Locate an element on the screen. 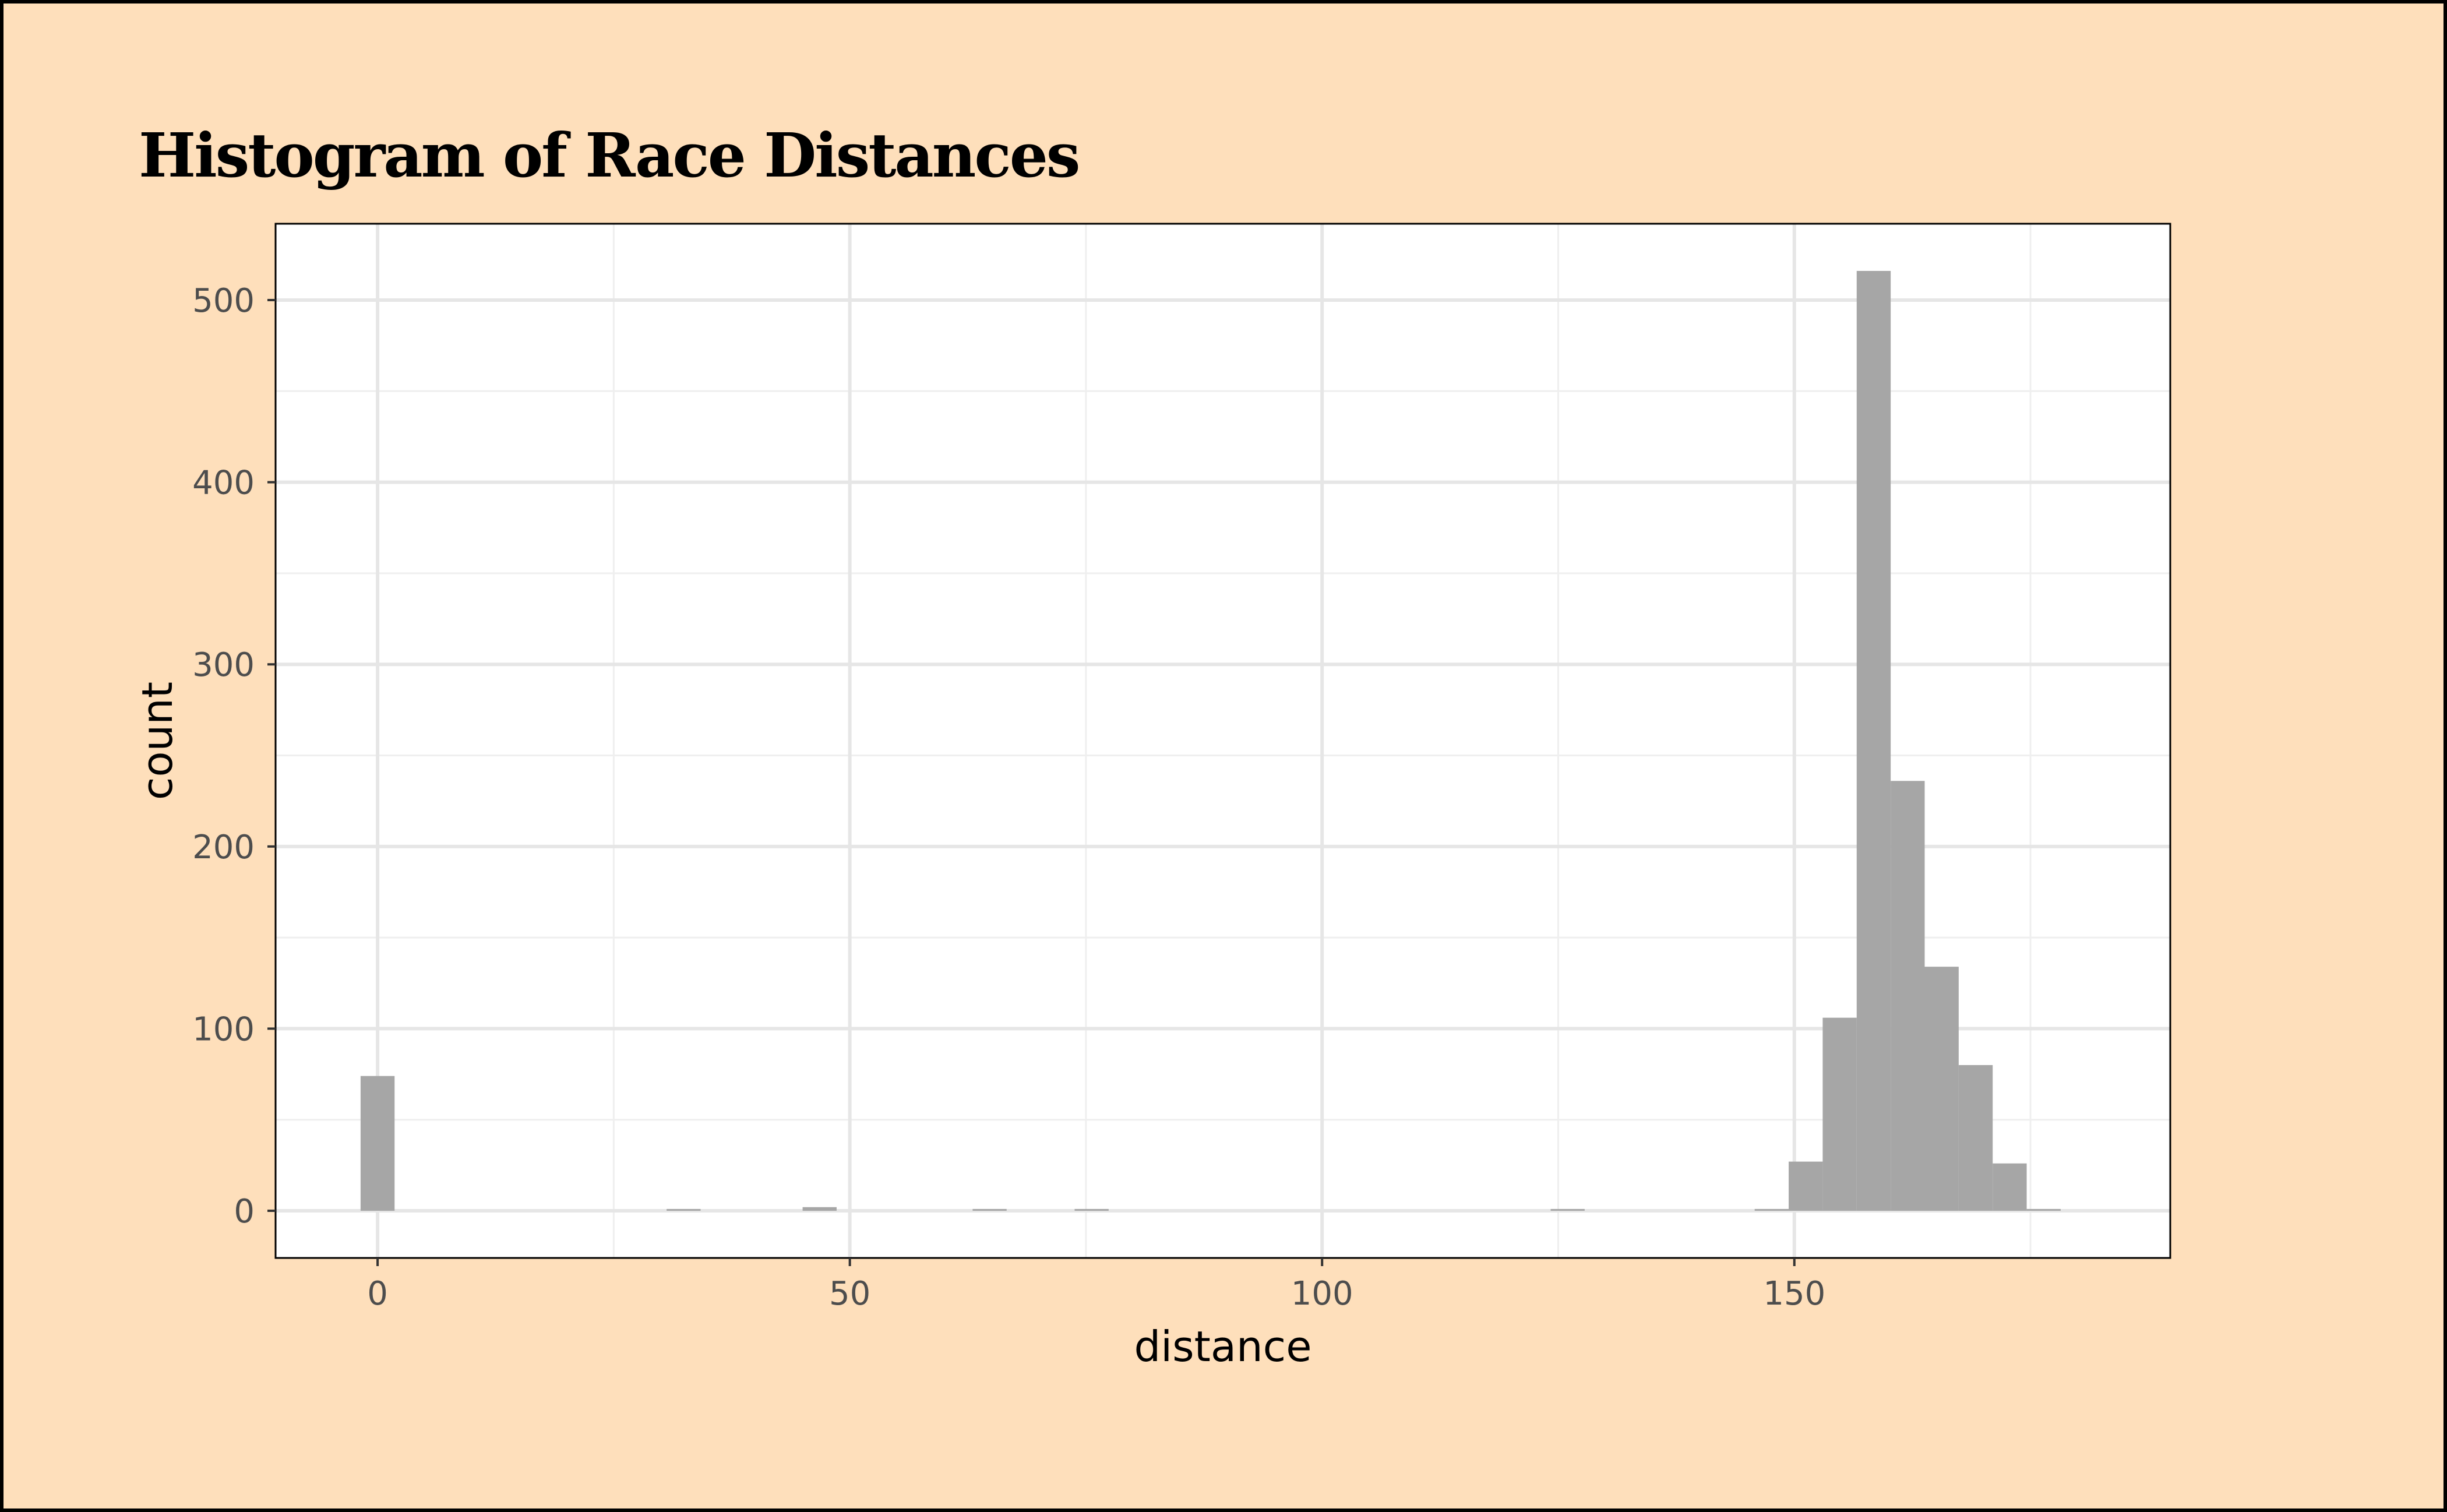  y-axis-title: count is located at coordinates (157, 741).